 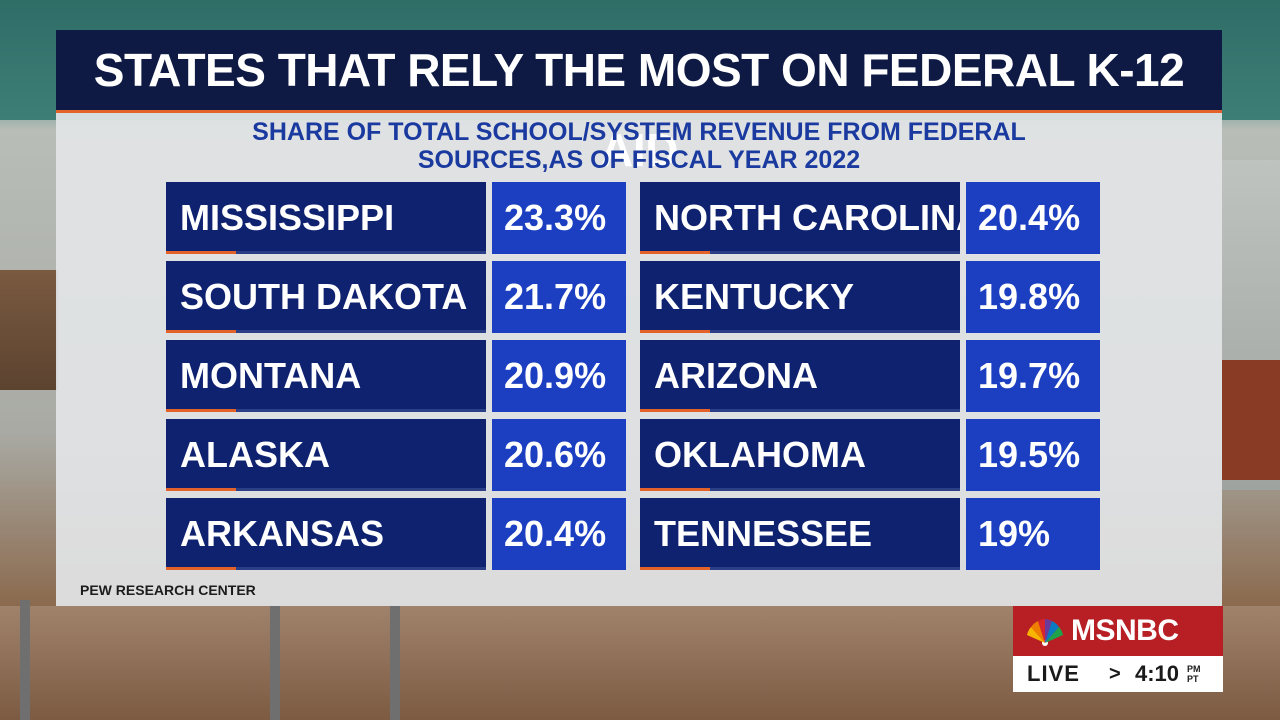 What do you see at coordinates (800, 455) in the screenshot?
I see `state-name: OKLAHOMA` at bounding box center [800, 455].